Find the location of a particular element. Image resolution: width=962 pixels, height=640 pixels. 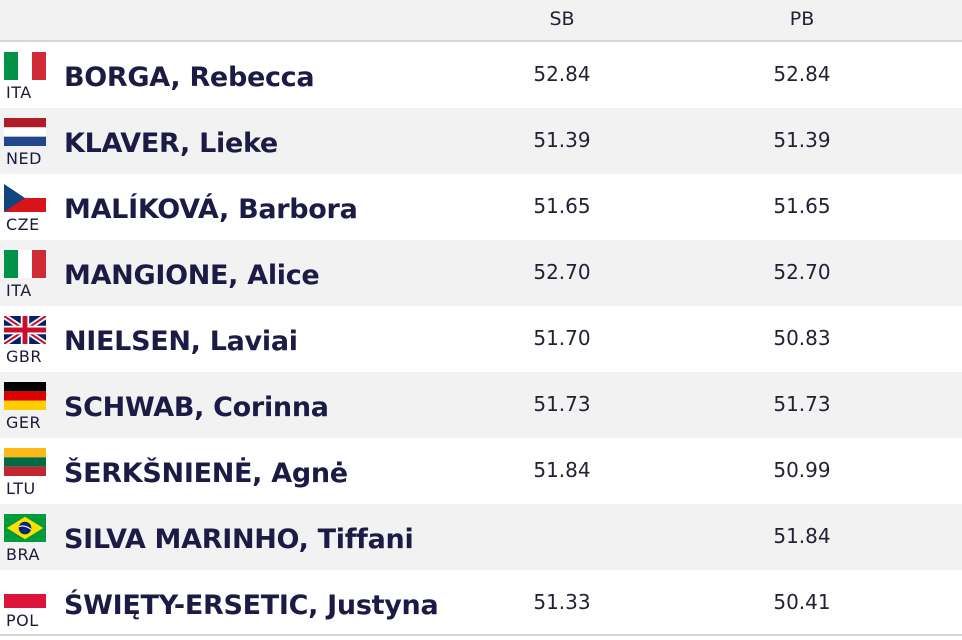

athlete-name: KLAVER, Lieke is located at coordinates (171, 143).